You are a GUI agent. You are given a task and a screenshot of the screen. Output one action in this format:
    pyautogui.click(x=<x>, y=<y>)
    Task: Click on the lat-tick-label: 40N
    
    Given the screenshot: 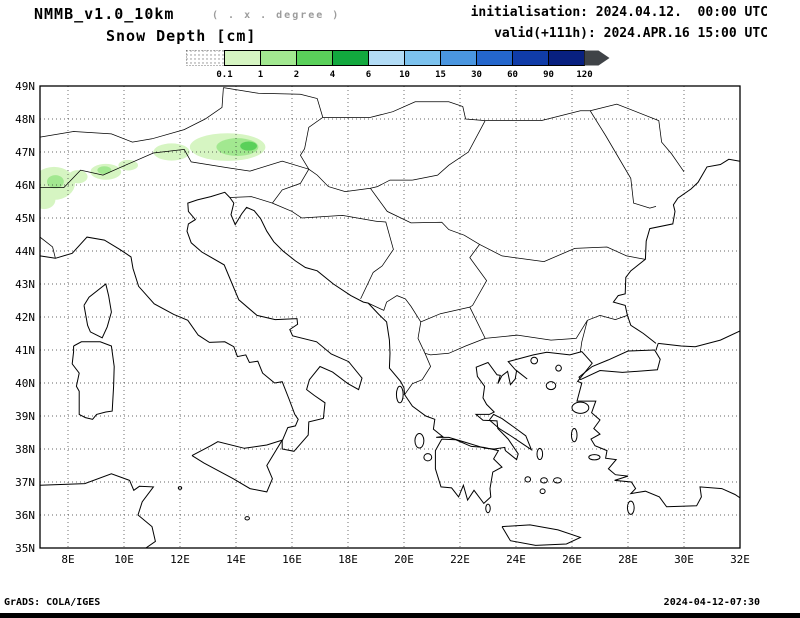 What is the action you would take?
    pyautogui.click(x=25, y=383)
    